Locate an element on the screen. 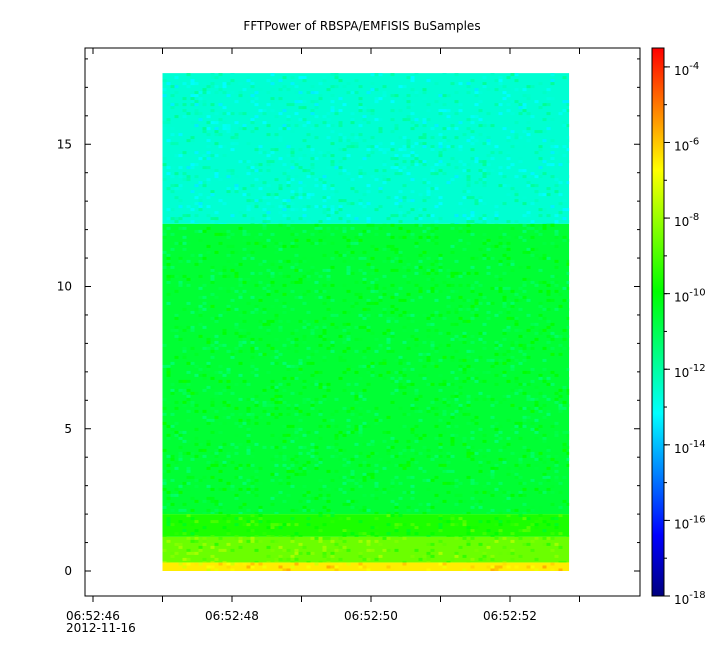 The height and width of the screenshot is (656, 724). x-tick-label: 06:52:46 is located at coordinates (93, 616).